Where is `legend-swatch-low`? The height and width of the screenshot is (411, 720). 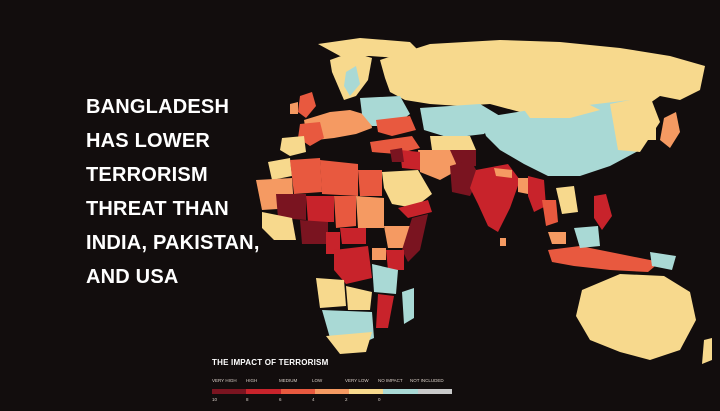 legend-swatch-low is located at coordinates (332, 391).